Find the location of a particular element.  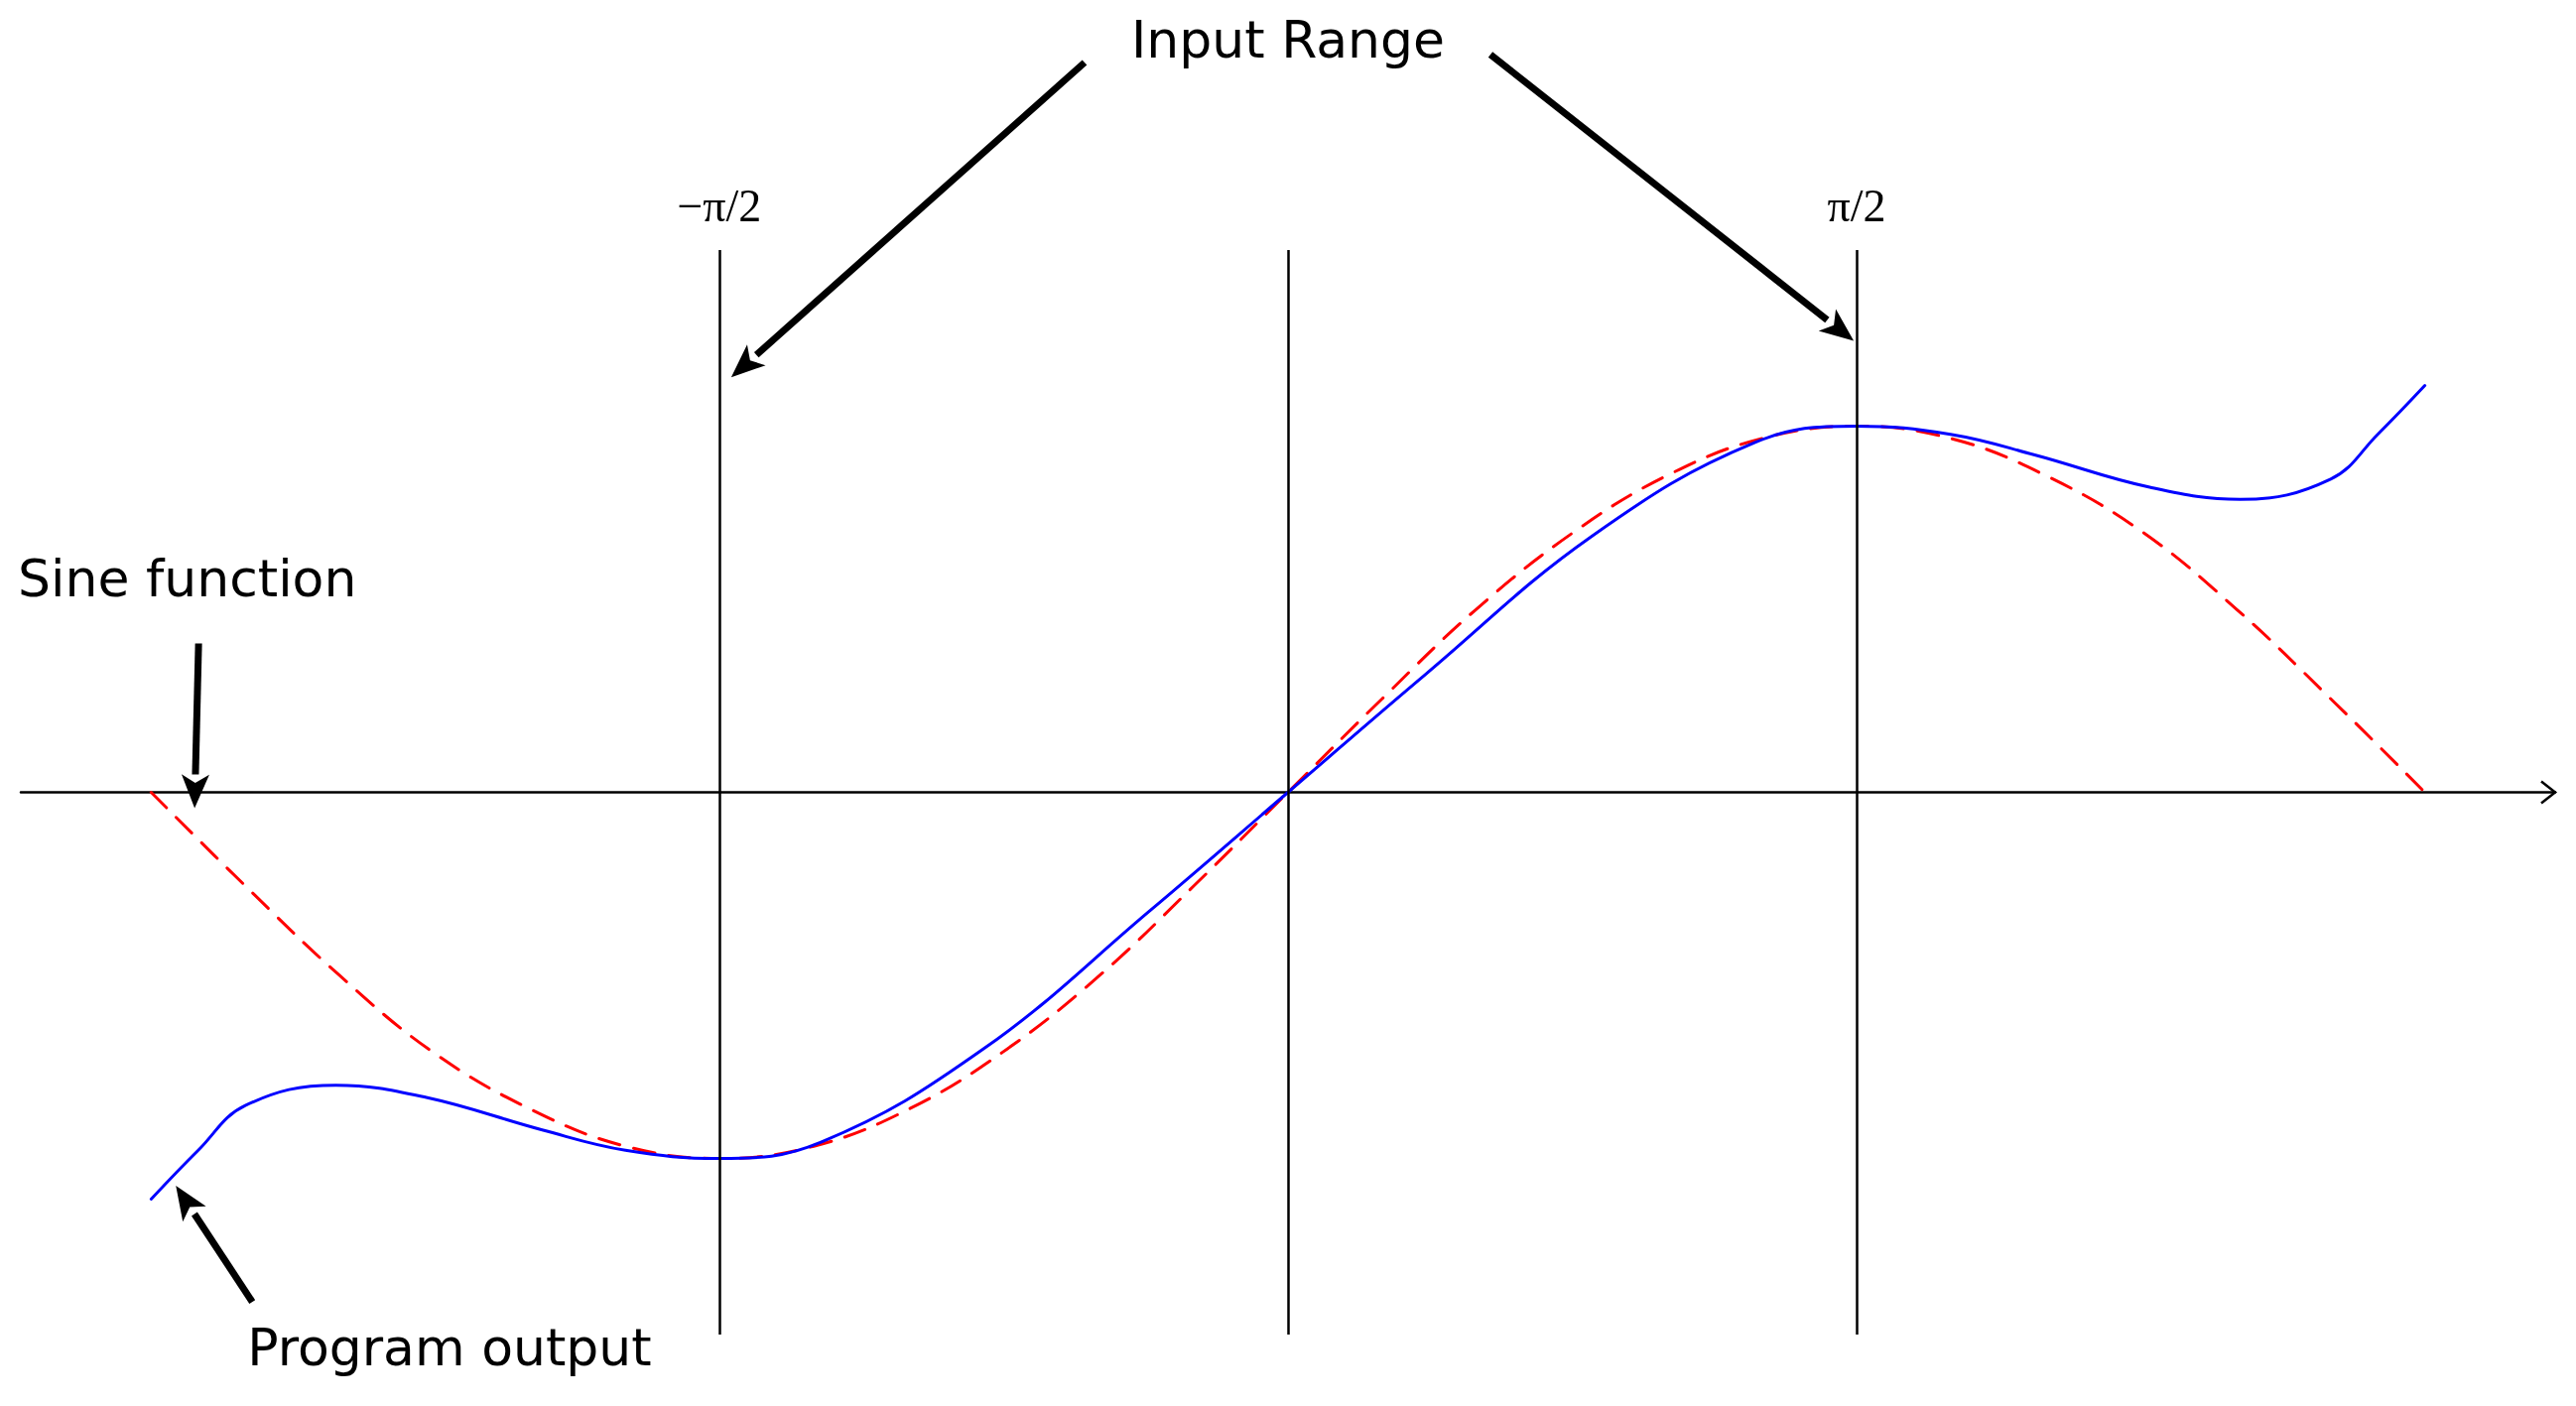

text: Program output is located at coordinates (450, 1348).